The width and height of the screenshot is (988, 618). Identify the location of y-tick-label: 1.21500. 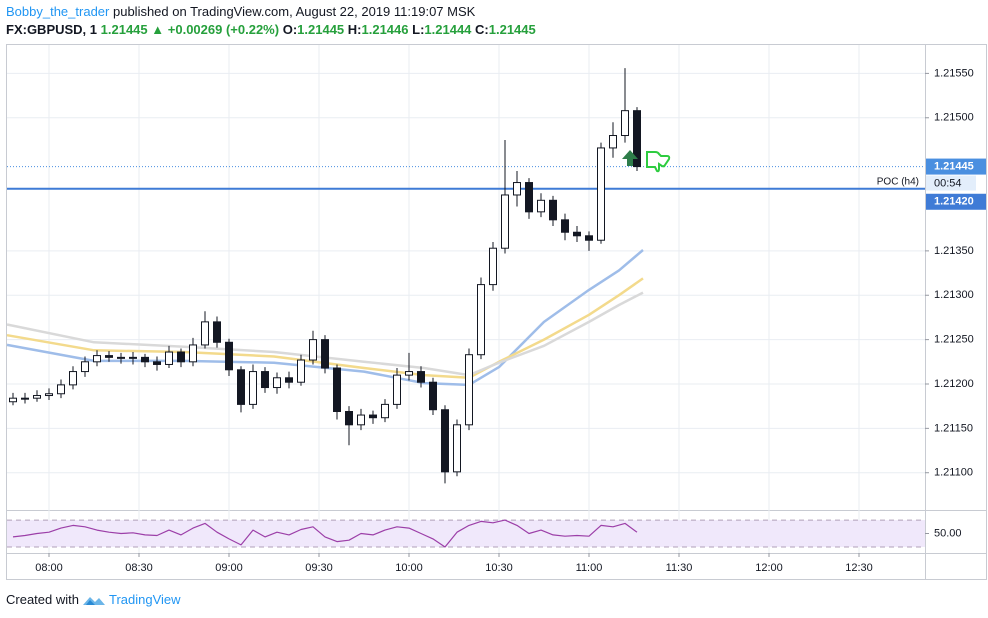
(954, 118).